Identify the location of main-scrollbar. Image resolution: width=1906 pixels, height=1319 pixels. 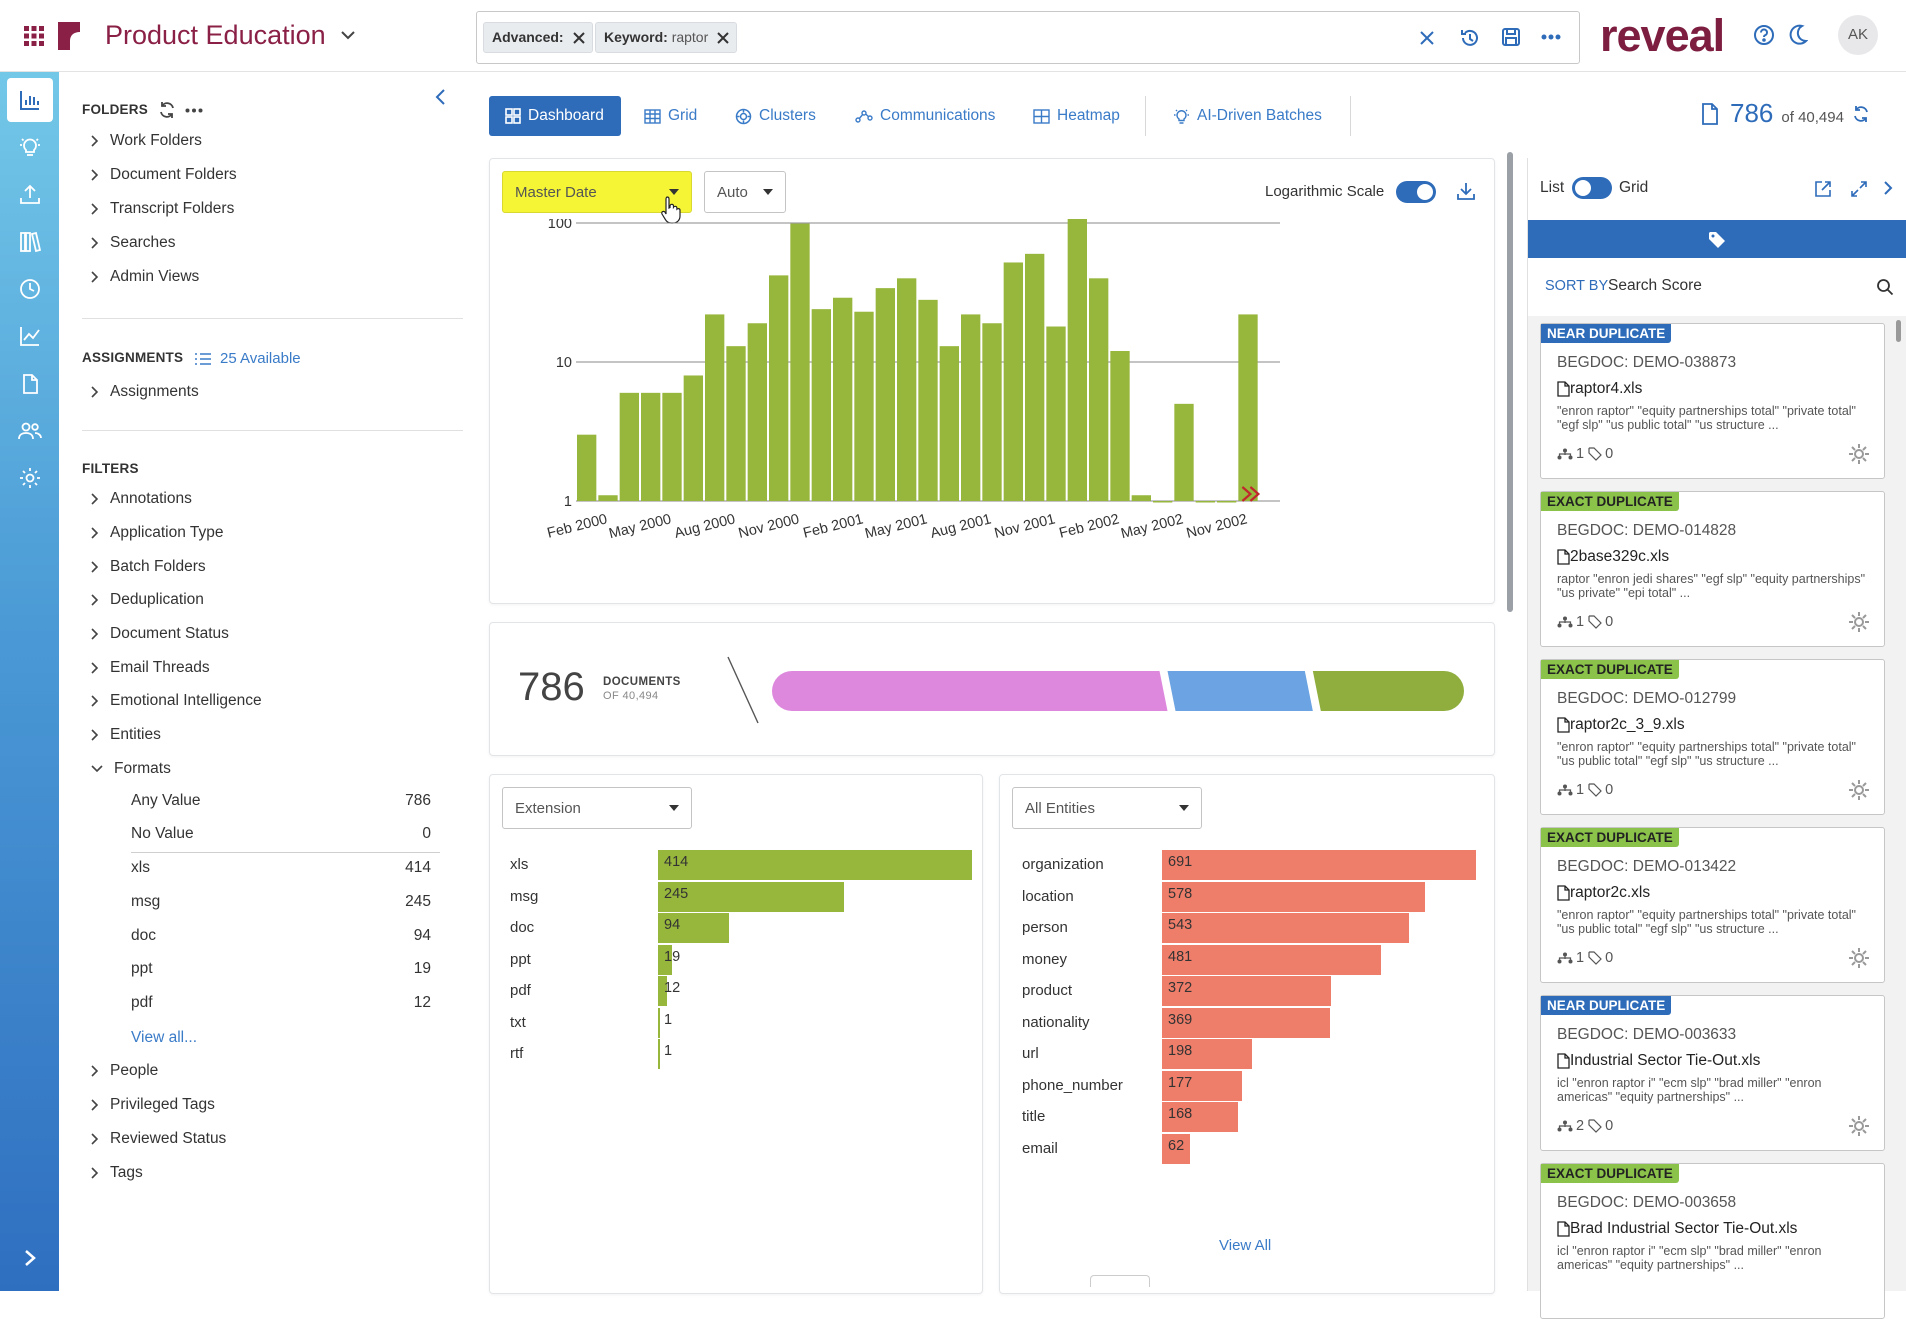
(1510, 382).